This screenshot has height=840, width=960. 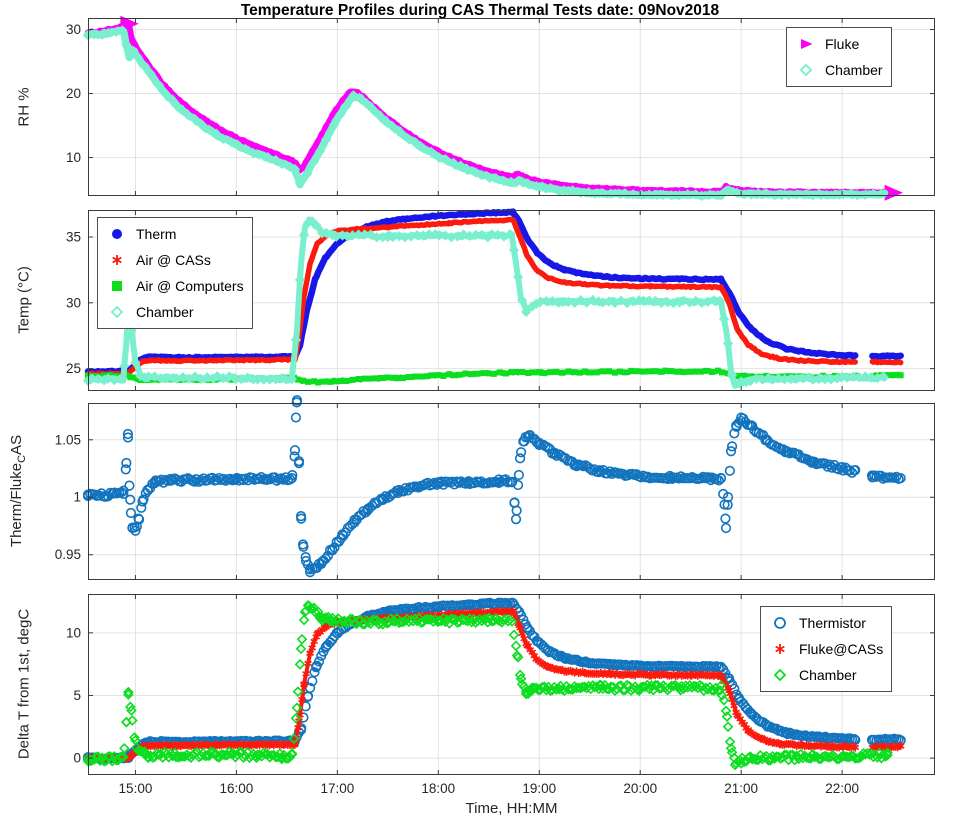 I want to click on x-tick-label: 20:00, so click(x=640, y=788).